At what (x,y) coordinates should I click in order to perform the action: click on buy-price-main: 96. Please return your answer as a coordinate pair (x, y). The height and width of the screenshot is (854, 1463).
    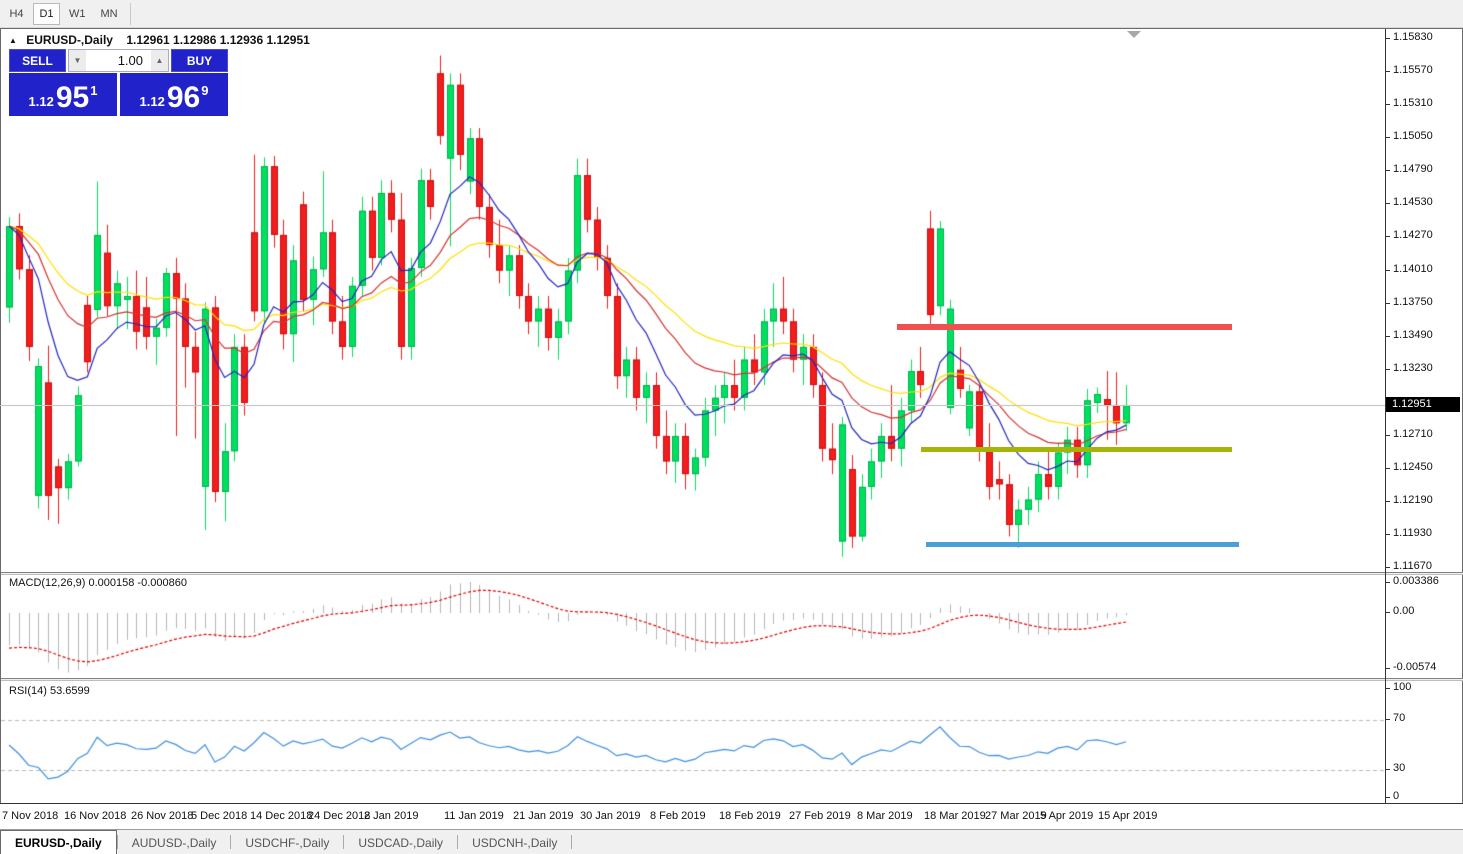
    Looking at the image, I should click on (183, 97).